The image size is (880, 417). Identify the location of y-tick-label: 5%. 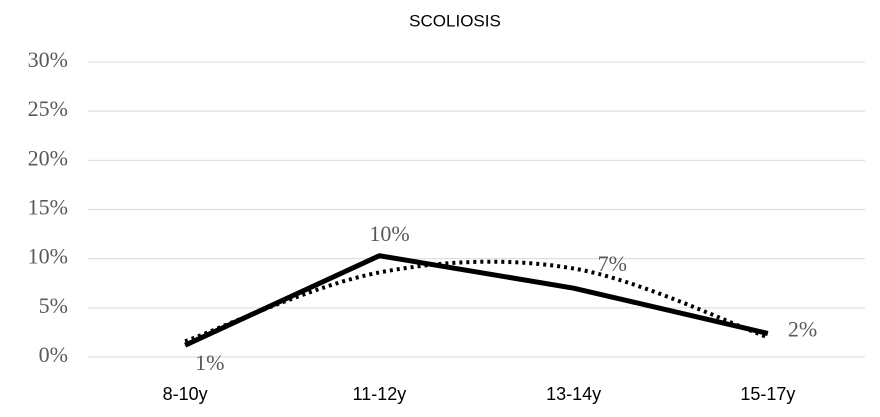
(53, 305).